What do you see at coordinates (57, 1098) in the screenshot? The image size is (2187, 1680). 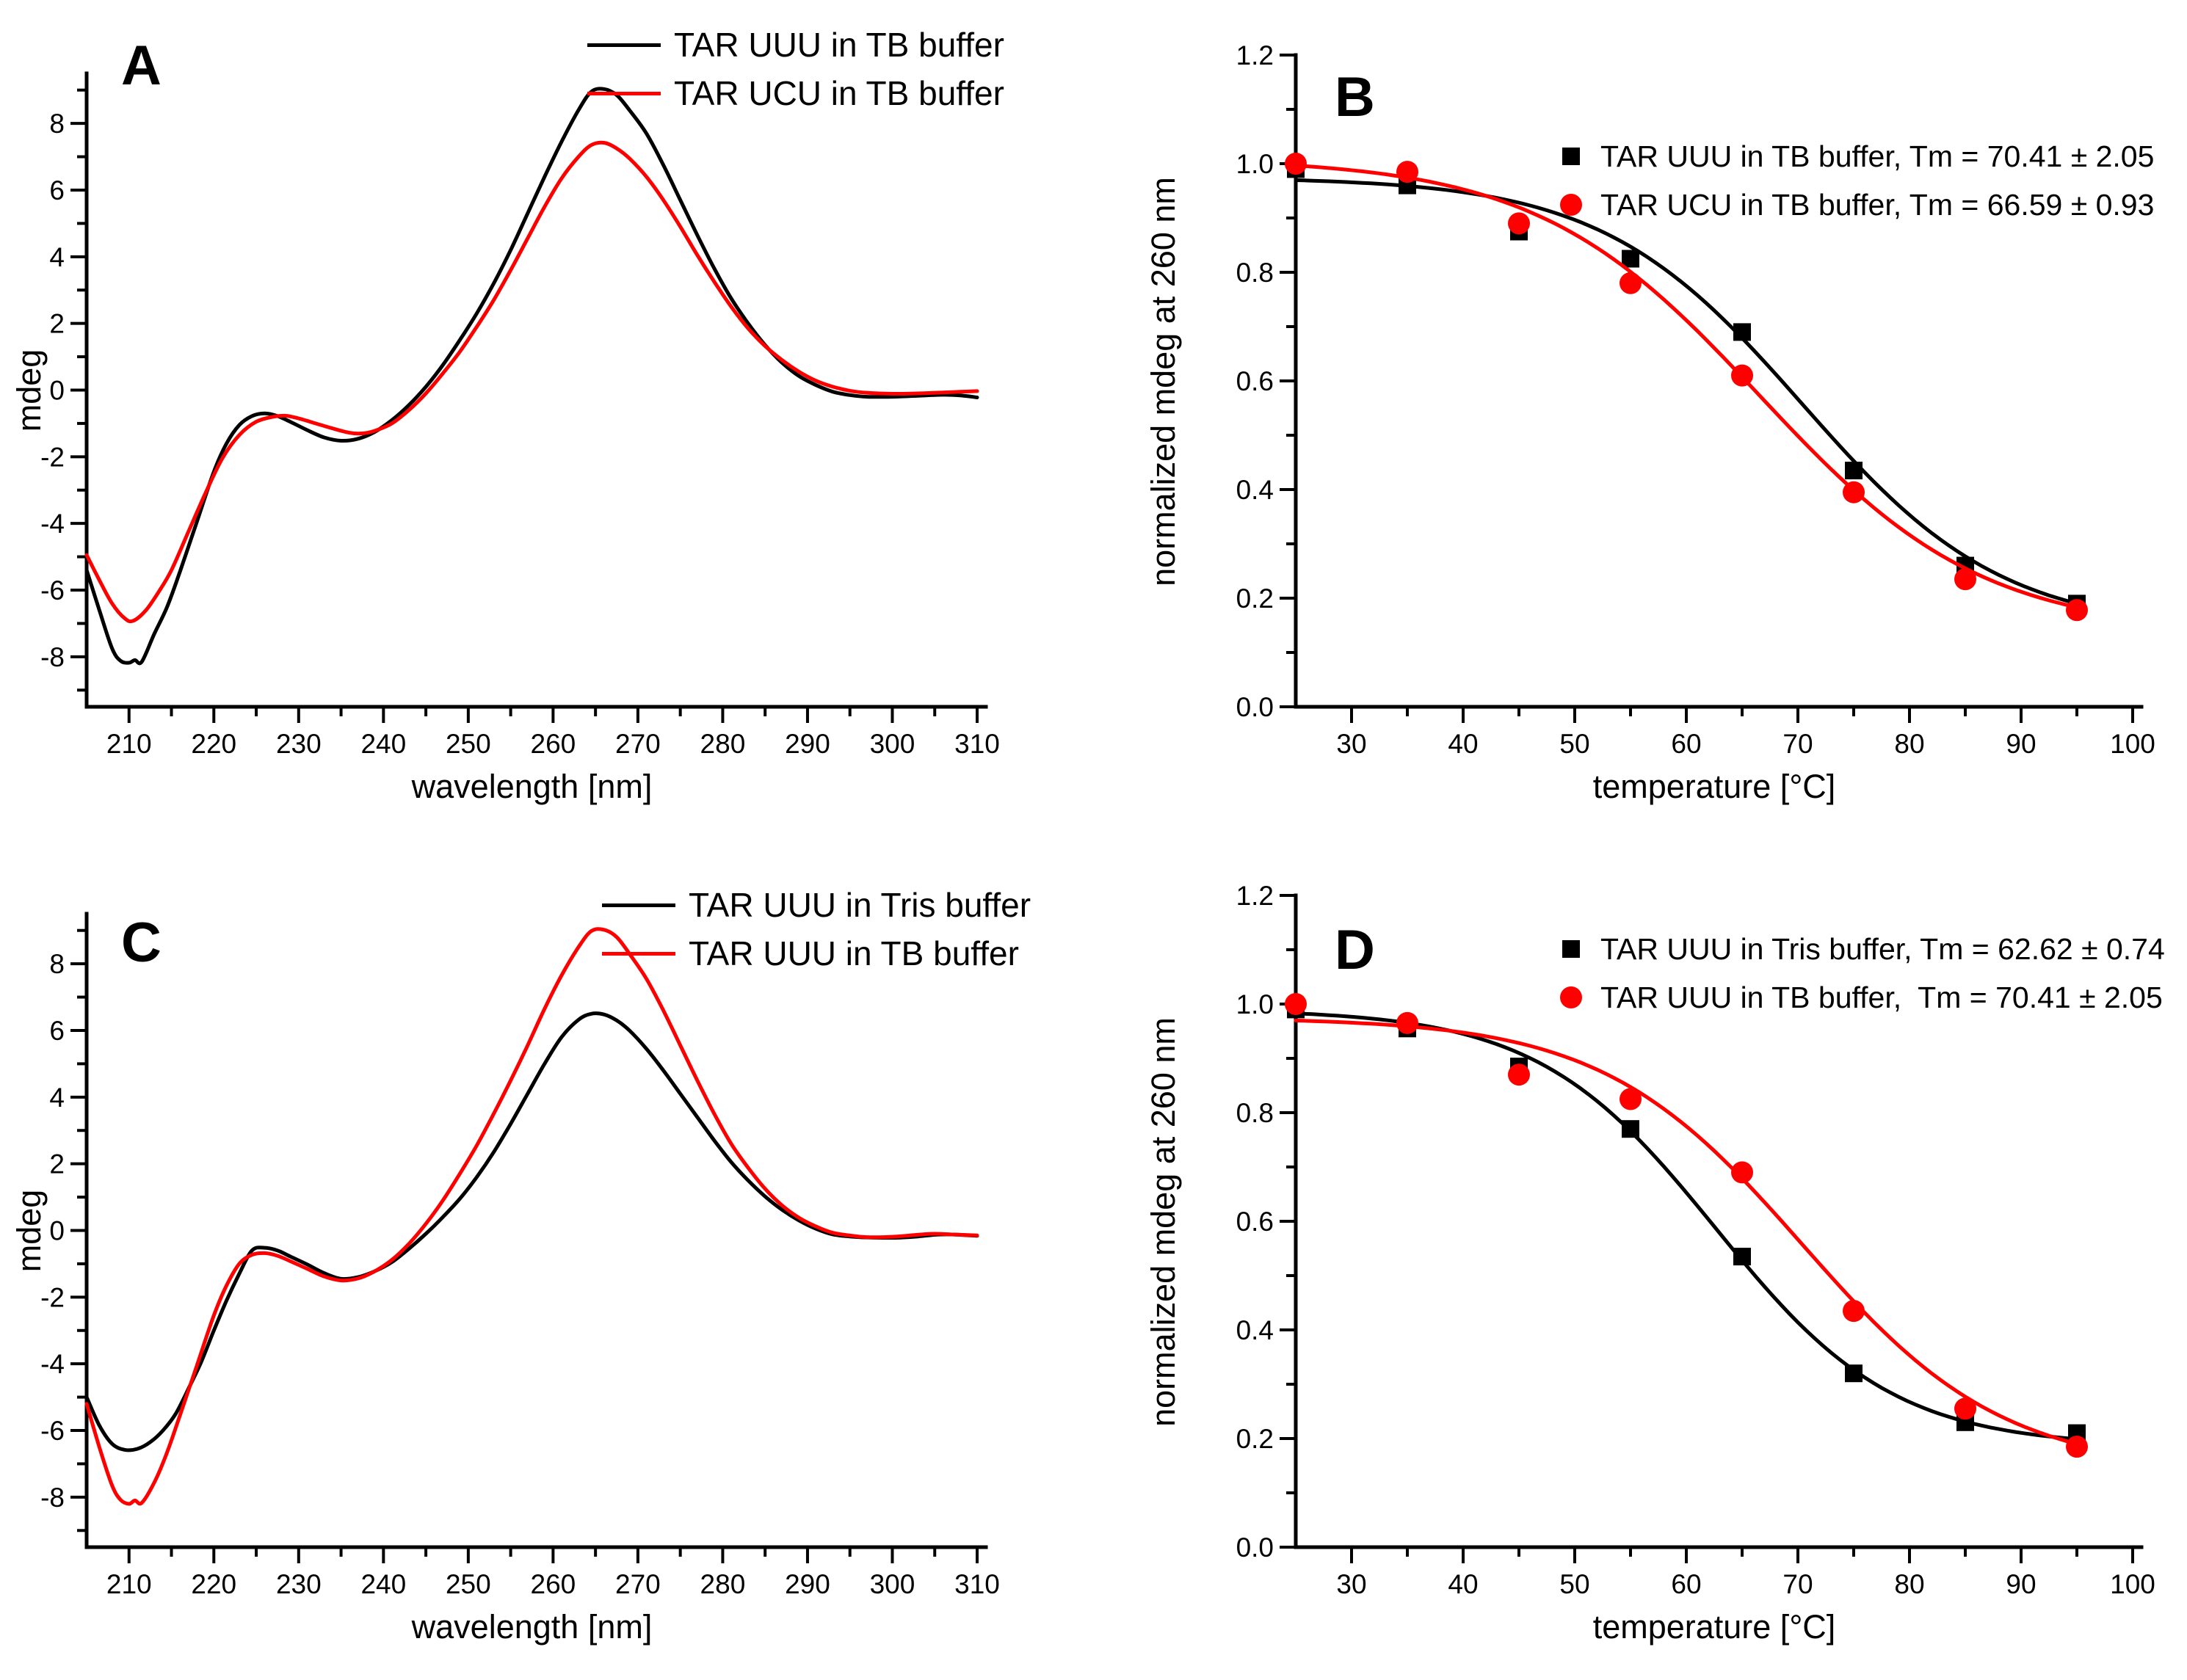 I see `svg-text: 4` at bounding box center [57, 1098].